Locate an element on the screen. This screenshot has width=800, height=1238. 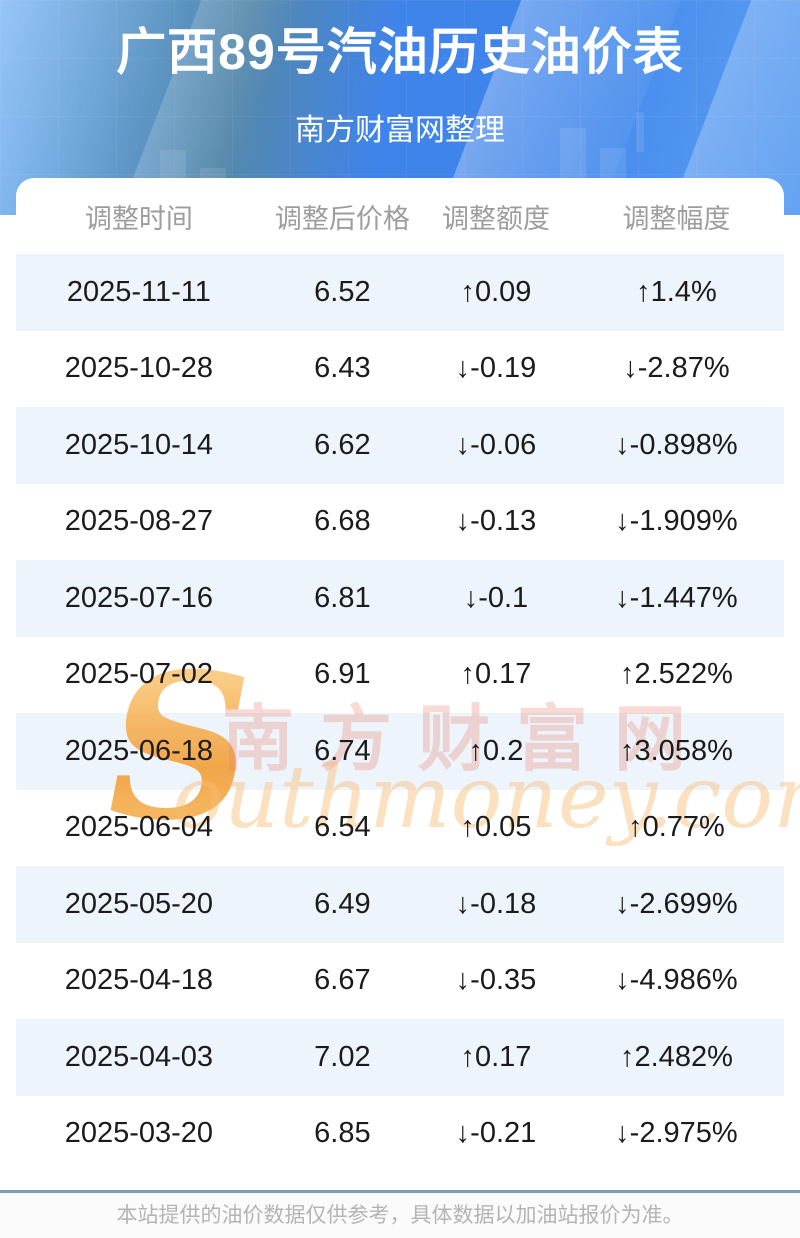
col-header-adjust-range: 调整幅度 is located at coordinates (676, 218).